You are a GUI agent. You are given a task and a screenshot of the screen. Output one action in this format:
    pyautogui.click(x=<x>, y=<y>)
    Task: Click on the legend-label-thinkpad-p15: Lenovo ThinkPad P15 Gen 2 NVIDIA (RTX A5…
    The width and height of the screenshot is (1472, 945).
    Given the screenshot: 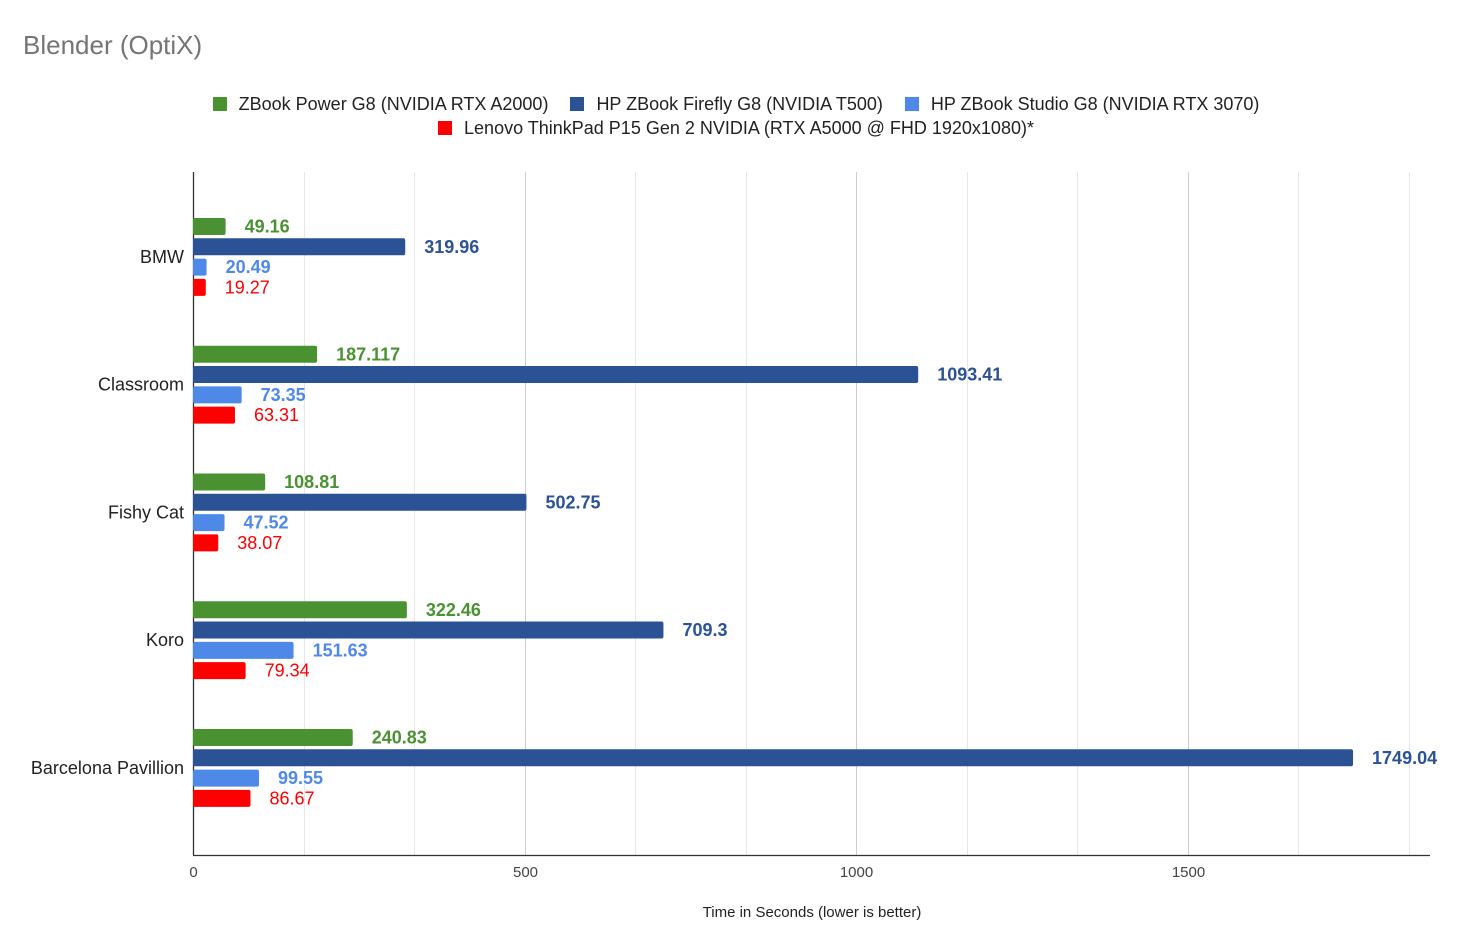 What is the action you would take?
    pyautogui.click(x=749, y=127)
    